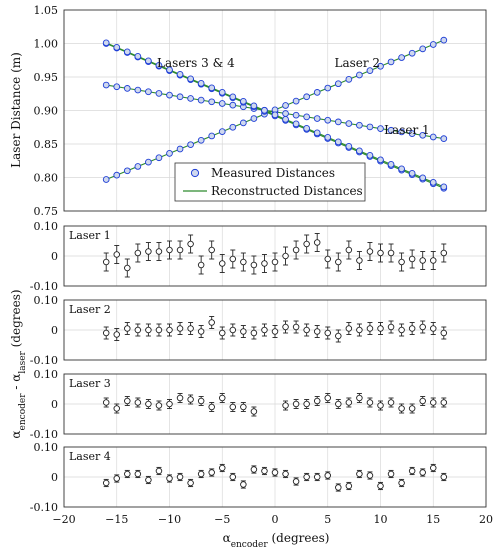  I want to click on annotation-label: Laser 1, so click(407, 130).